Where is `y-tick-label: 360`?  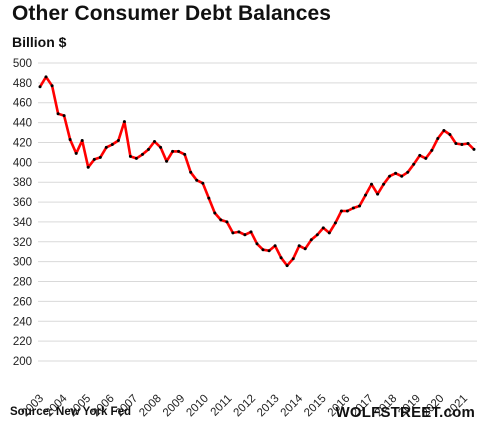
y-tick-label: 360 is located at coordinates (22, 203).